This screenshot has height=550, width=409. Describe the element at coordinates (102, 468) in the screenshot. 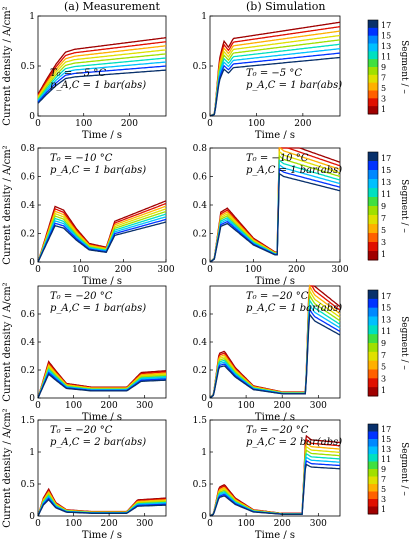

I see `axes-frame` at that location.